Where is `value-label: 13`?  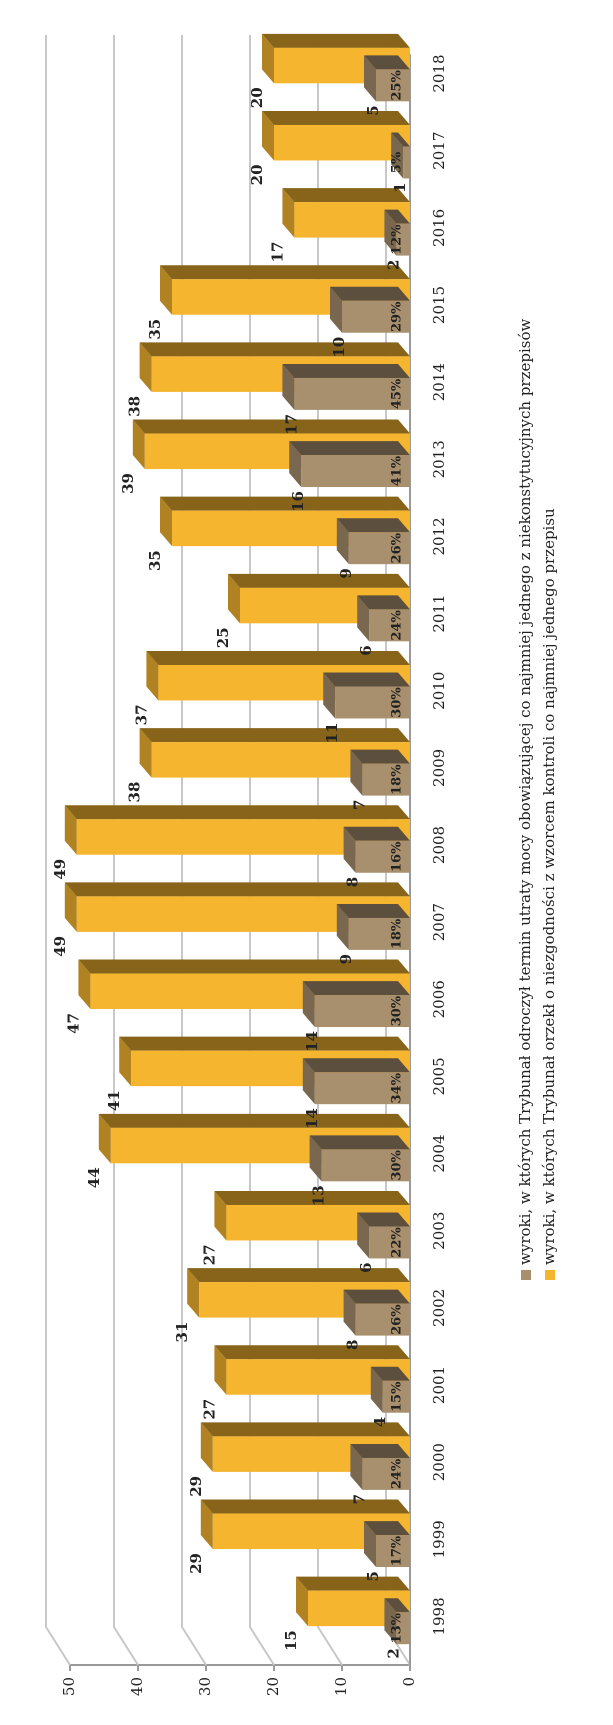
value-label: 13 is located at coordinates (319, 1195).